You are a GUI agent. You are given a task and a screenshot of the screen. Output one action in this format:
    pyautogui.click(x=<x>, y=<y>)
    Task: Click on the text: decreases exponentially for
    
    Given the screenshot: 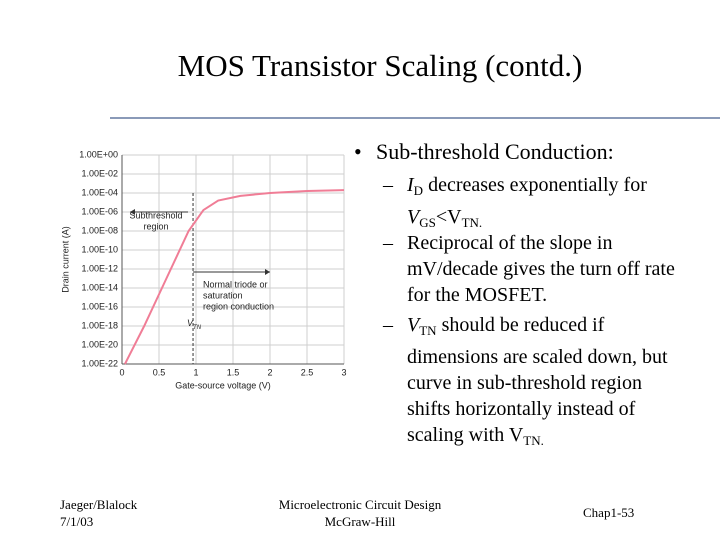 What is the action you would take?
    pyautogui.click(x=535, y=185)
    